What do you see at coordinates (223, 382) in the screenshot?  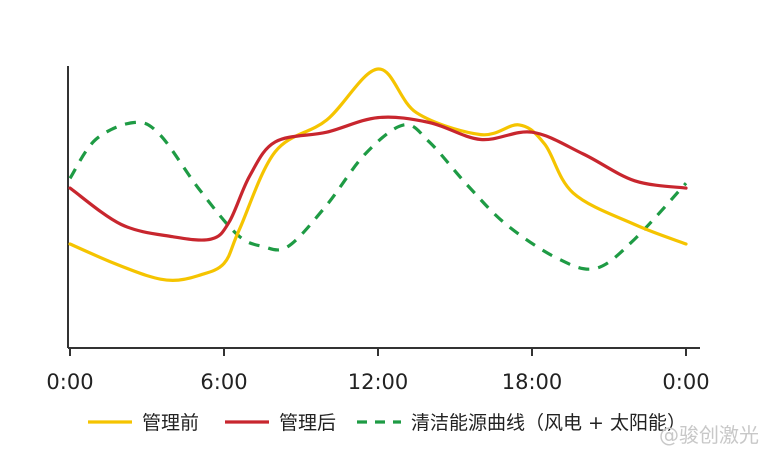 I see `x-tick-label: 6:00` at bounding box center [223, 382].